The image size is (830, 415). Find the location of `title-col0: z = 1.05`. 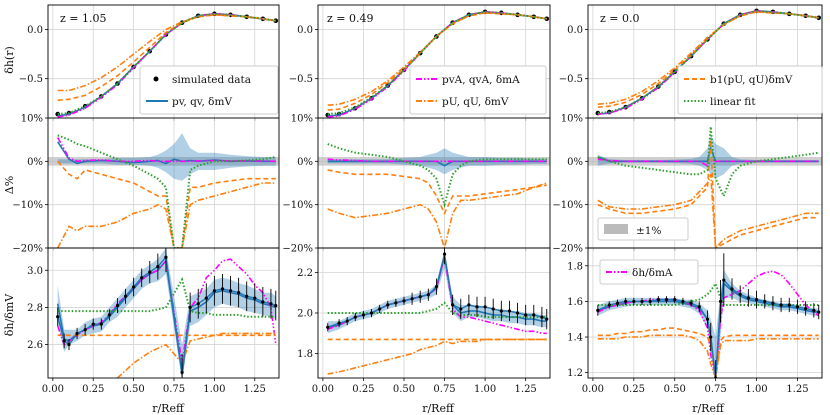

title-col0: z = 1.05 is located at coordinates (83, 18).